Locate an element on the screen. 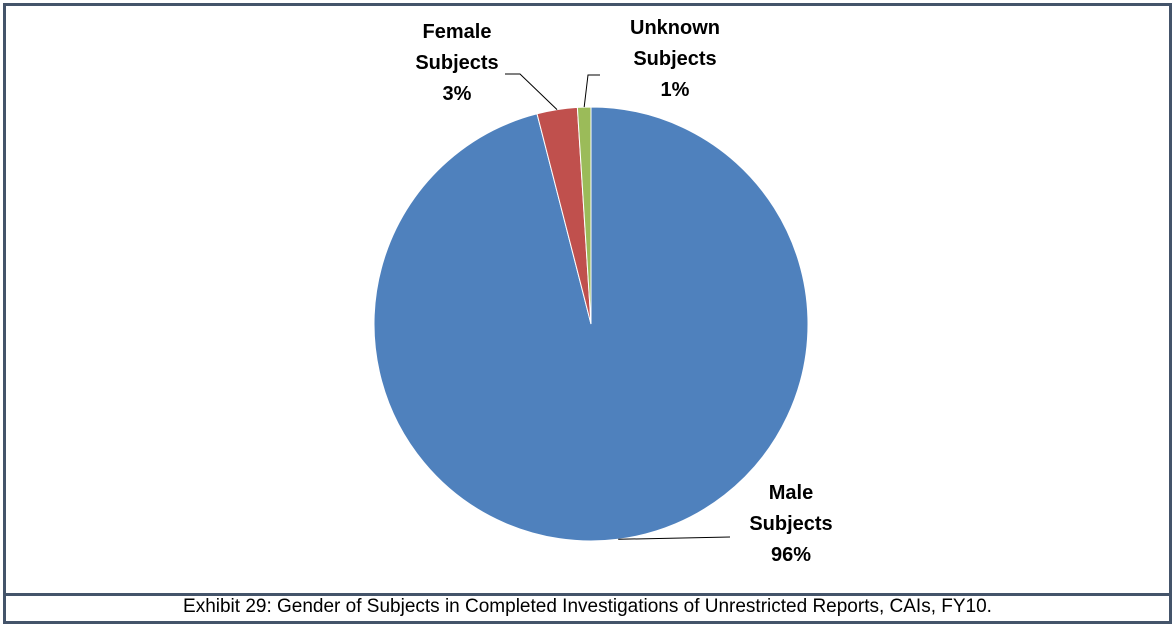 The height and width of the screenshot is (627, 1175). slice-value-label: 96% is located at coordinates (791, 555).